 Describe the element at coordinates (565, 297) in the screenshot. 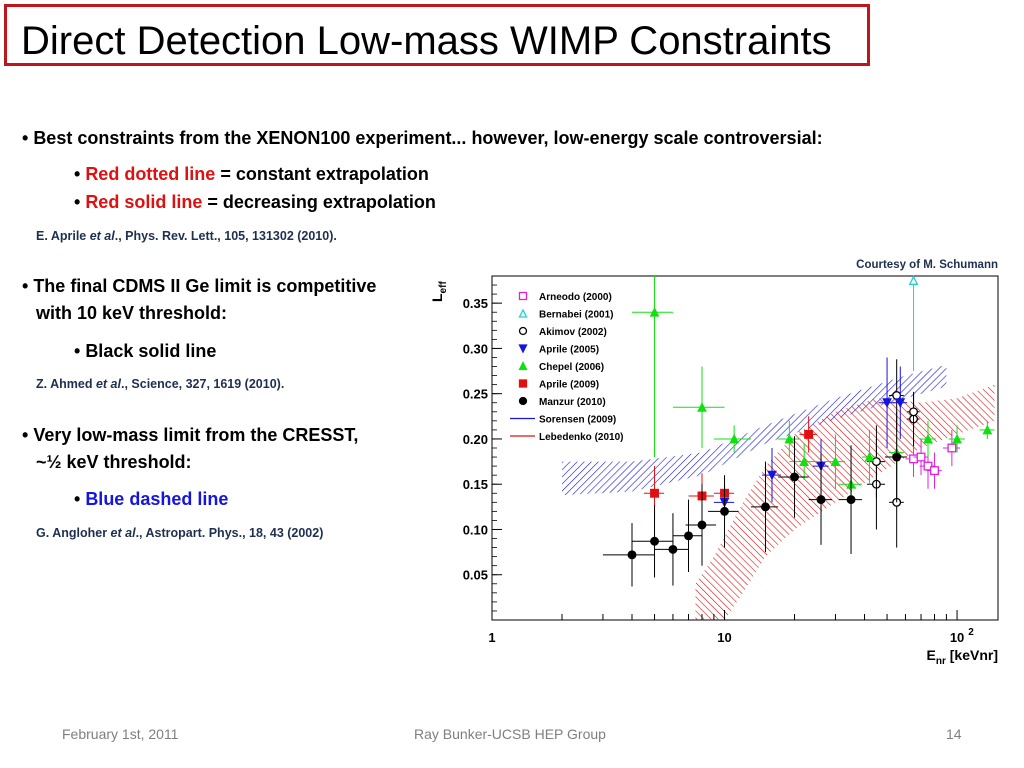

I see `legend-entry: Arneodo (2000)` at that location.